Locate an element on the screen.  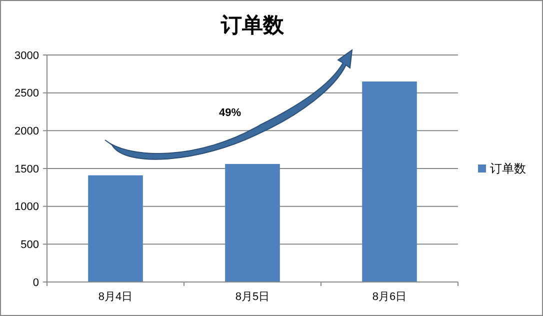
x-tick-label: 8月4日 is located at coordinates (115, 297).